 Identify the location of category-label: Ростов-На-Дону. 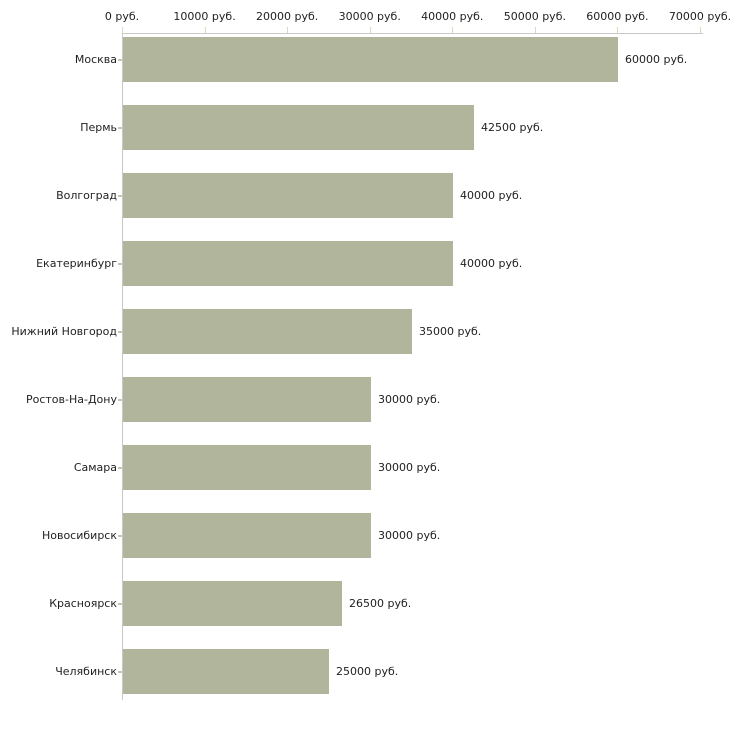
(71, 399).